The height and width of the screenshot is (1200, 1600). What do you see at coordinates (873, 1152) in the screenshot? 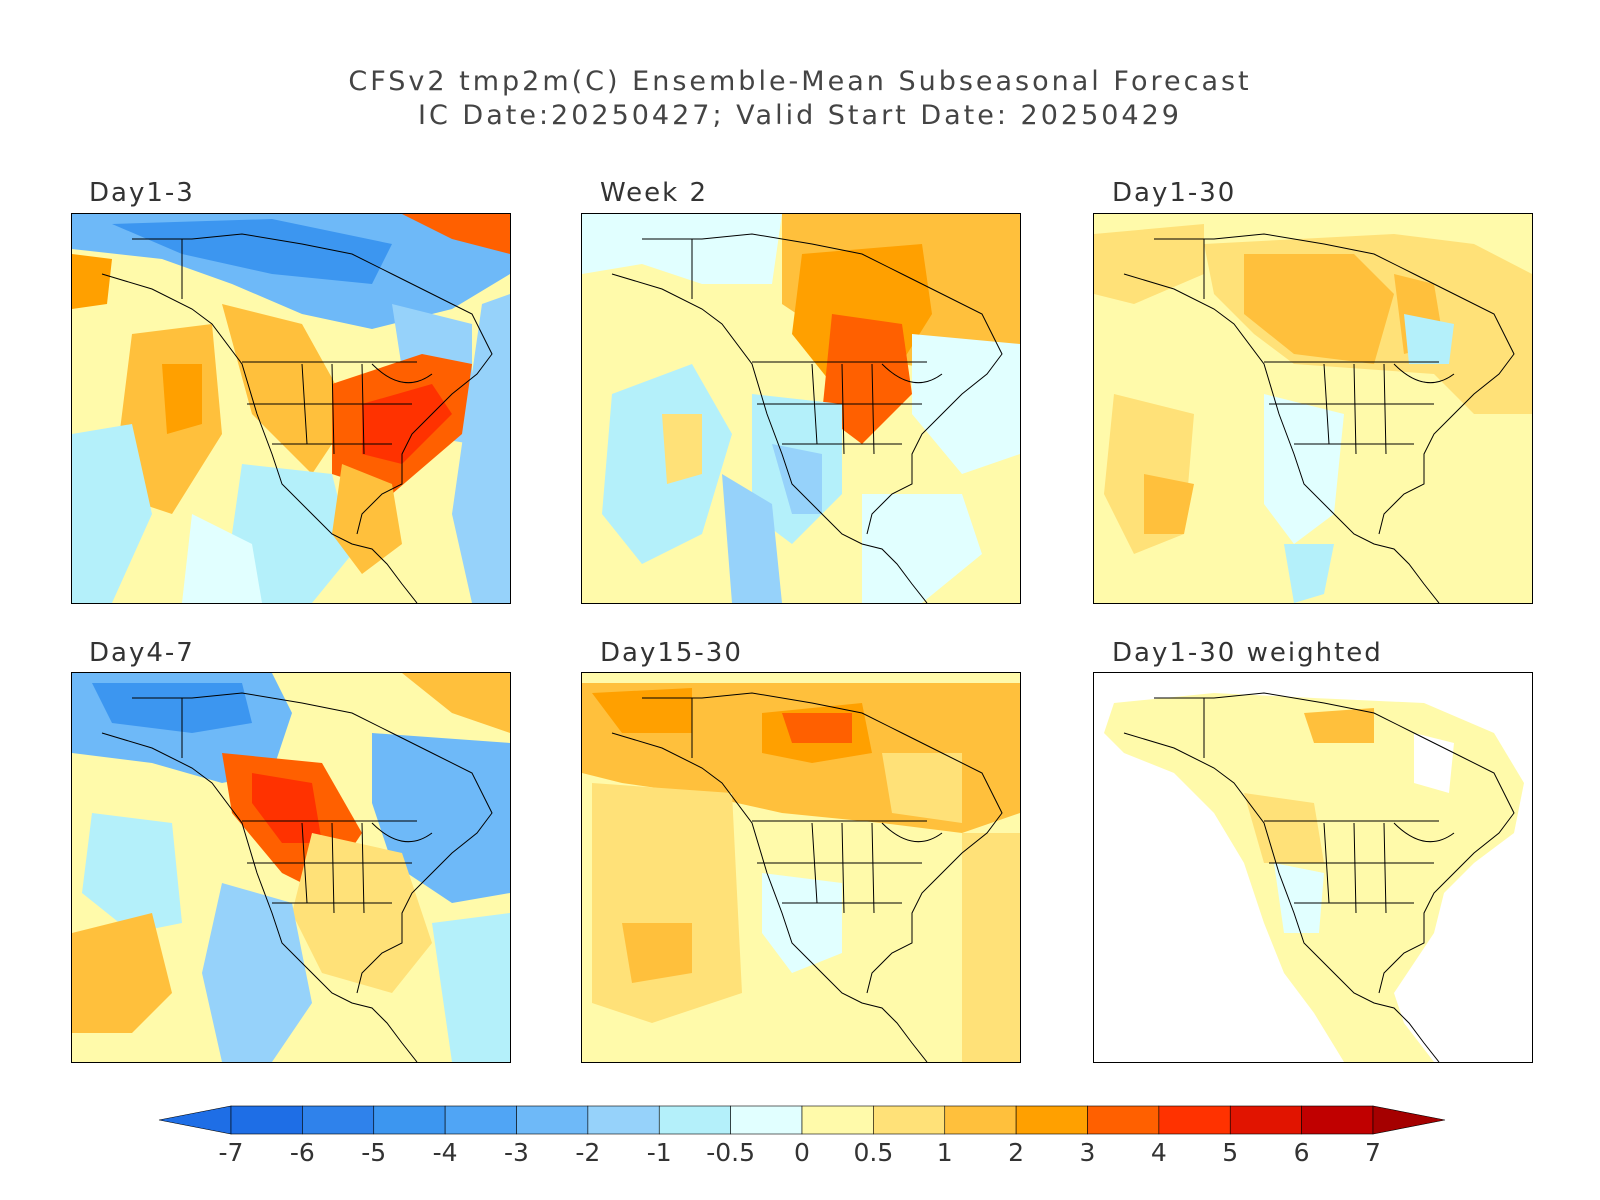
I see `colorbar-tick-label: 0.5` at bounding box center [873, 1152].